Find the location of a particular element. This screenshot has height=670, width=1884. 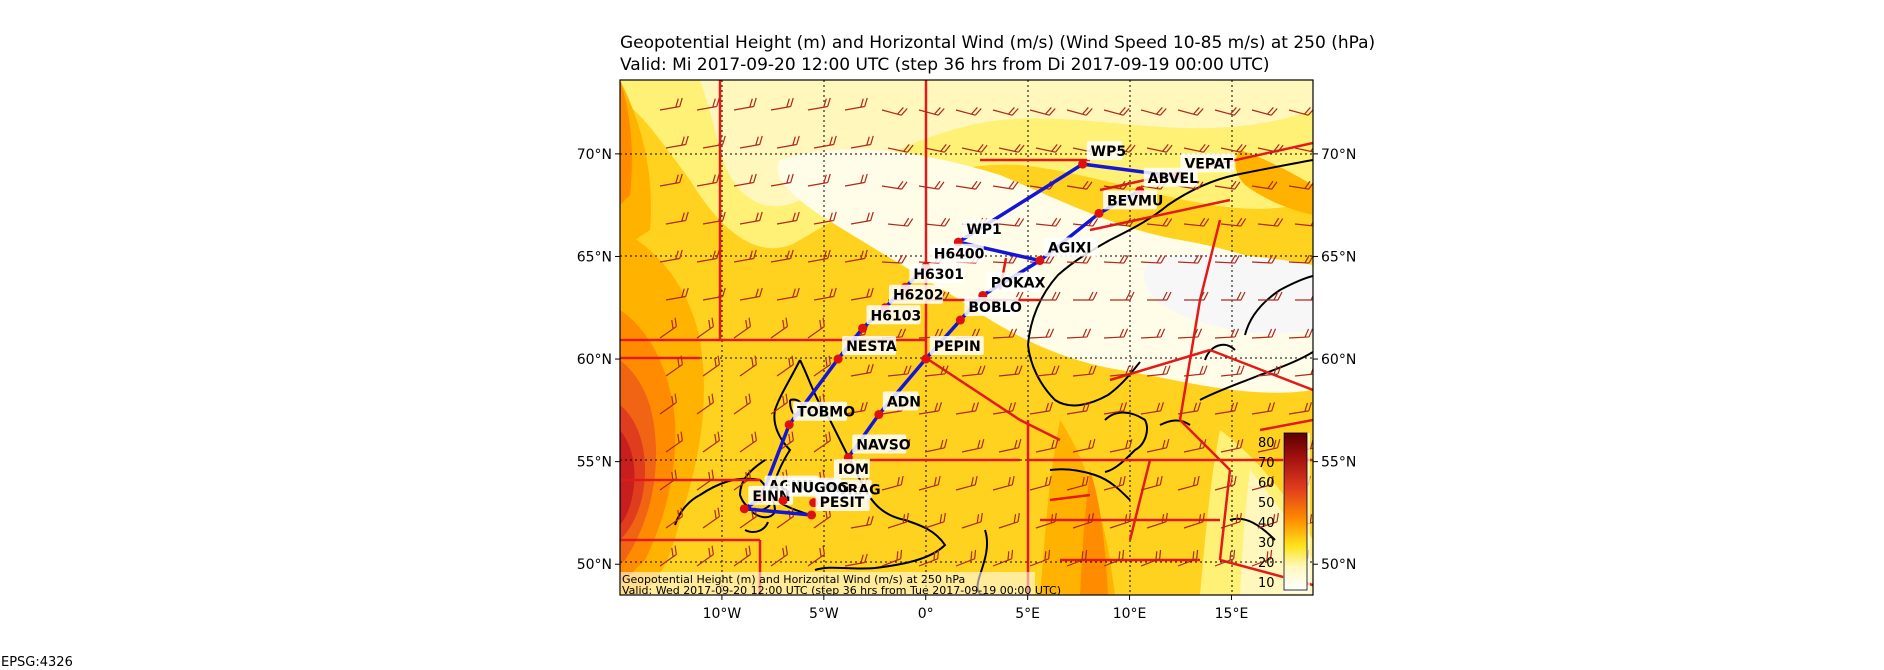

colorbar-tick: 40 is located at coordinates (1266, 523).